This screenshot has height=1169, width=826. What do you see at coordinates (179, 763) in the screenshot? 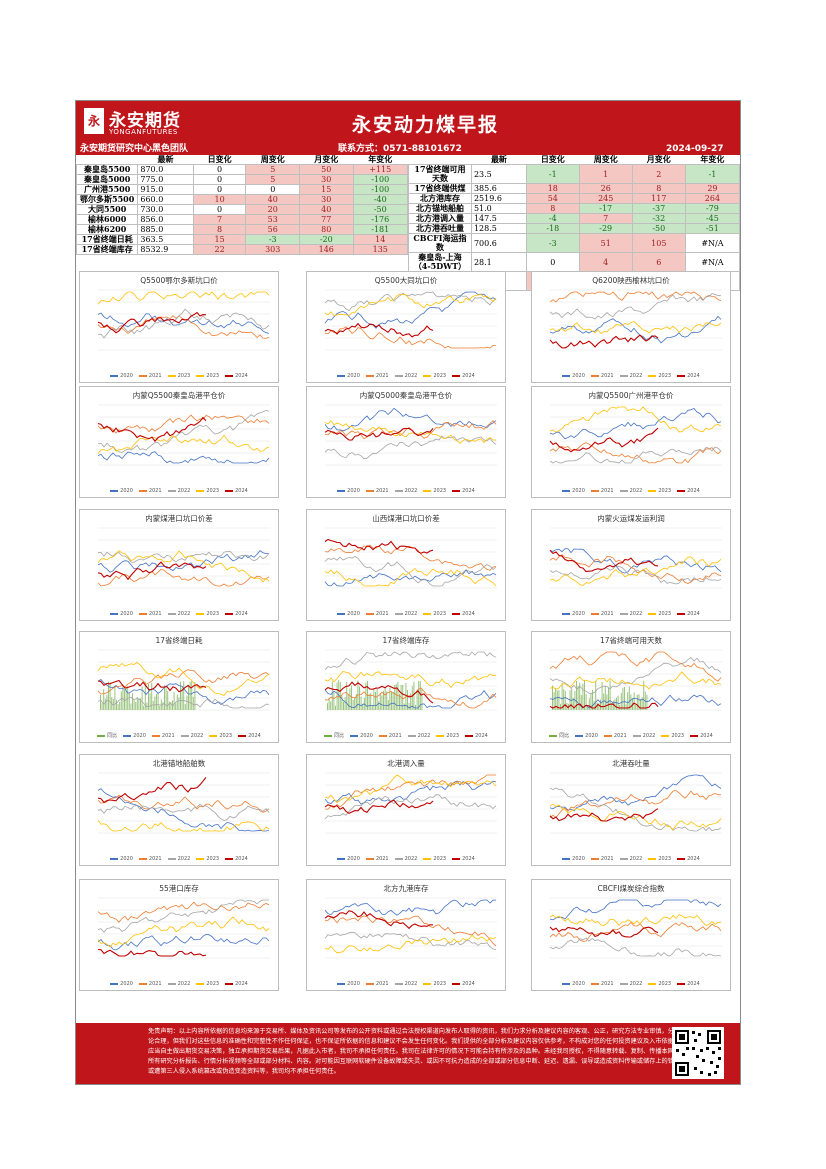
I see `chart-title: 北港锚地船舶数` at bounding box center [179, 763].